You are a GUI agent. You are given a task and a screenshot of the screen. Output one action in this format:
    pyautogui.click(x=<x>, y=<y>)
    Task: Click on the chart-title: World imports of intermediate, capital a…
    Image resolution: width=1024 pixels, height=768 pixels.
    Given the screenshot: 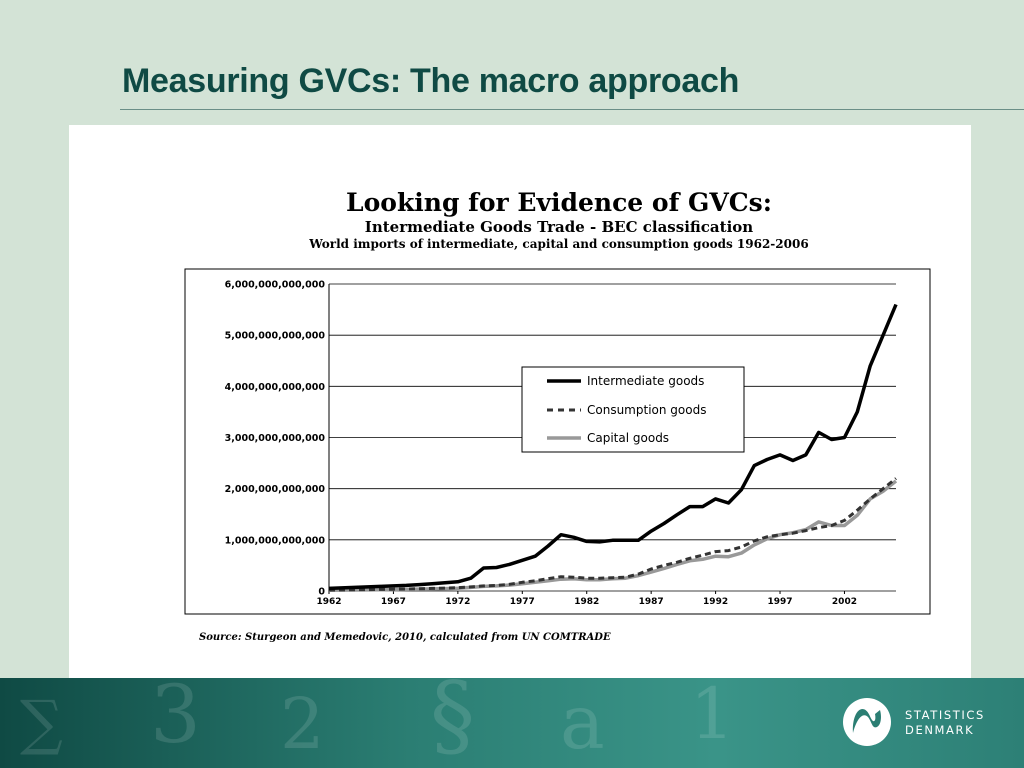 What is the action you would take?
    pyautogui.click(x=558, y=244)
    